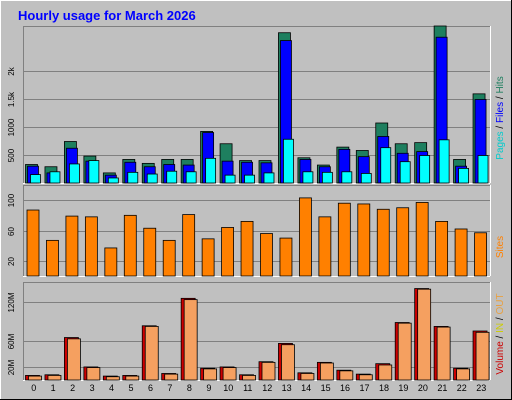 This screenshot has height=400, width=512. What do you see at coordinates (11, 99) in the screenshot?
I see `y-tick-label: 1.5k` at bounding box center [11, 99].